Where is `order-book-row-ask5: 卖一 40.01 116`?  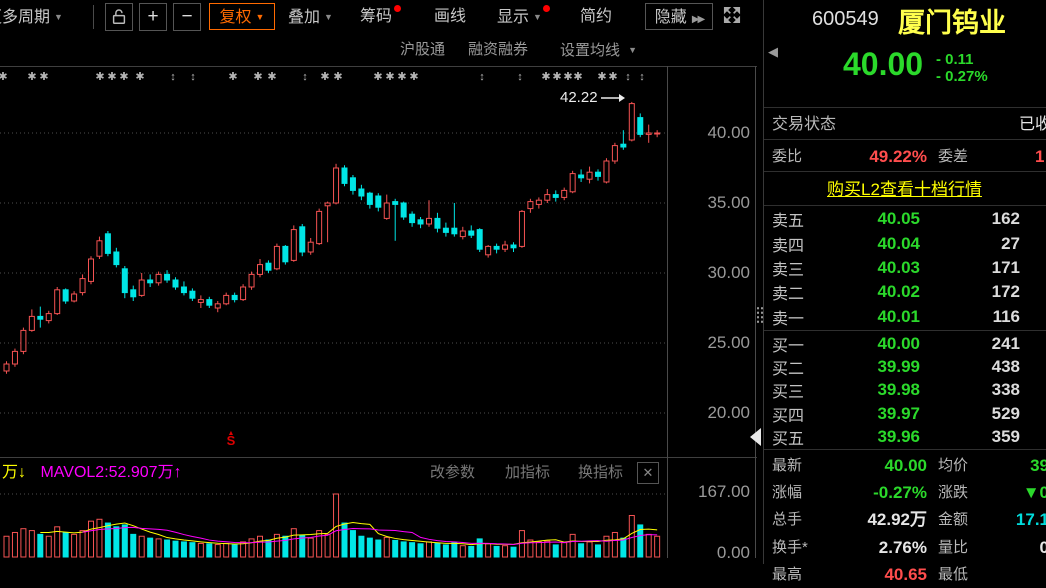
order-book-row-ask5: 卖一 40.01 116 is located at coordinates (904, 317).